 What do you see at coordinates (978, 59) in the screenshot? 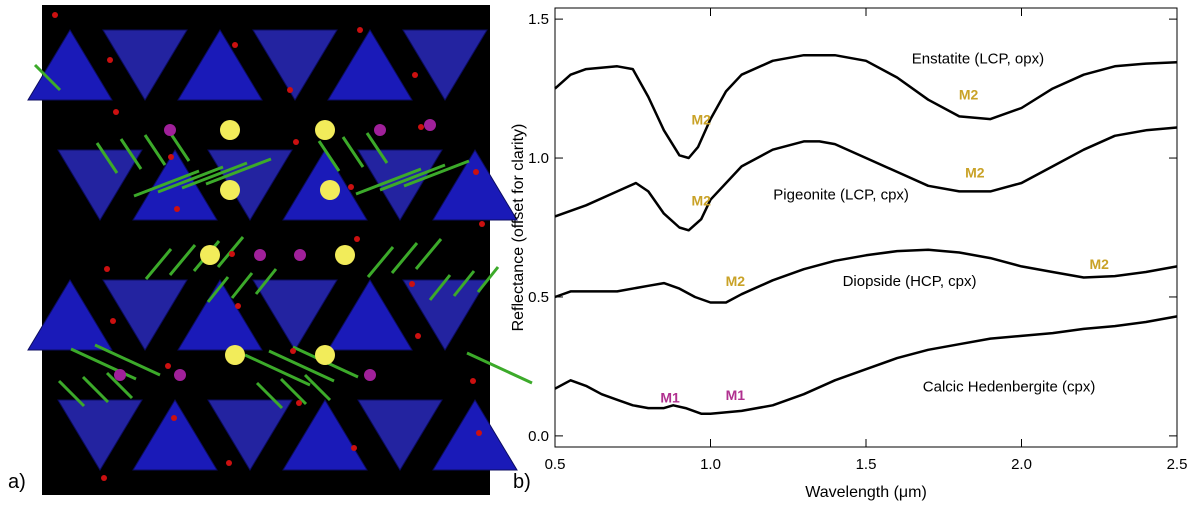
I see `series-label: Enstatite (LCP, opx)` at bounding box center [978, 59].